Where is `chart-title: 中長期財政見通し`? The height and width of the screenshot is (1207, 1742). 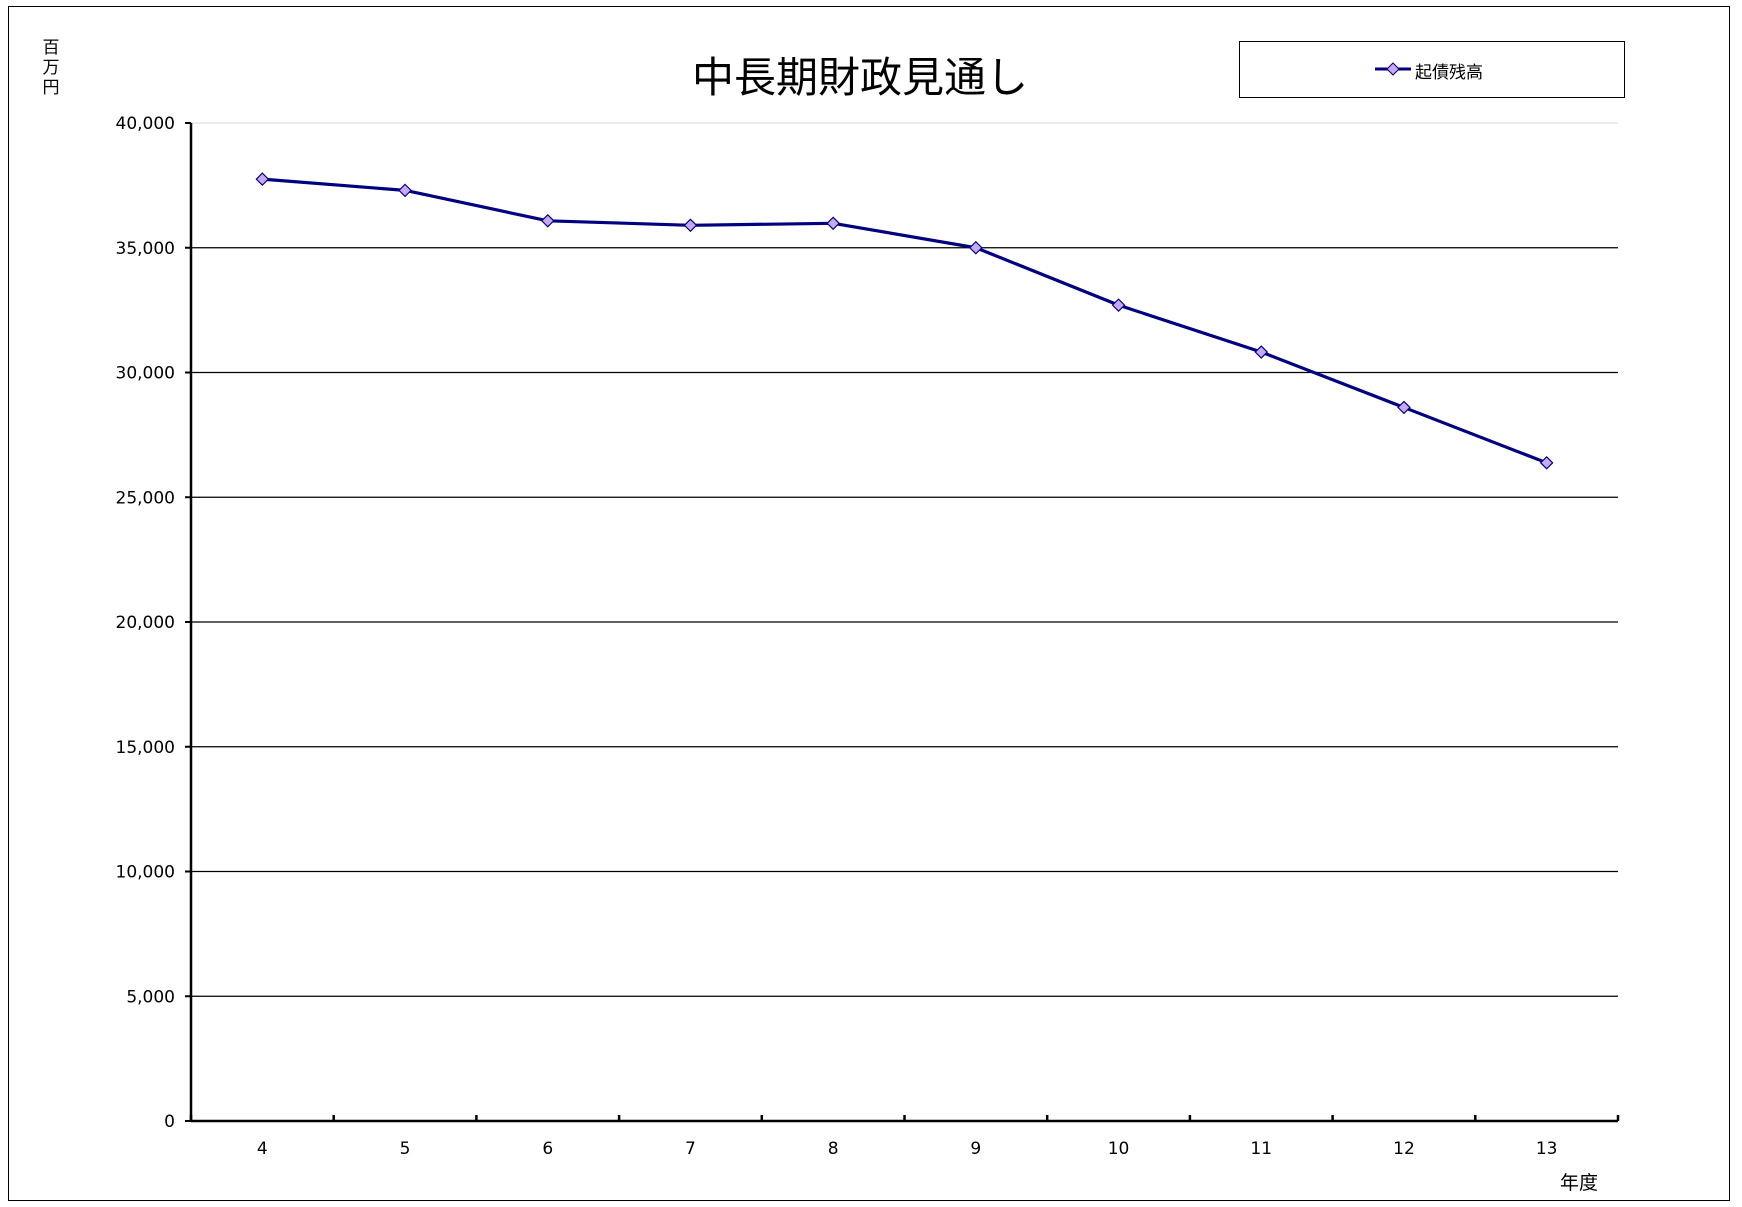
chart-title: 中長期財政見通し is located at coordinates (859, 77).